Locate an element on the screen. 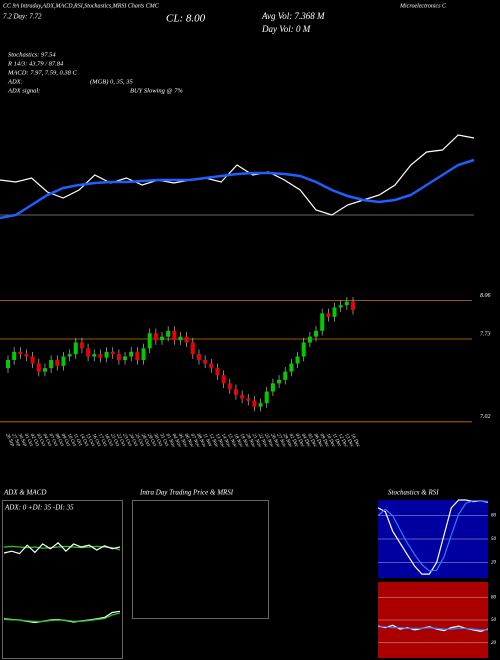 The width and height of the screenshot is (500, 660). adx-values: (MGB) 0, 35, 35 is located at coordinates (112, 81).